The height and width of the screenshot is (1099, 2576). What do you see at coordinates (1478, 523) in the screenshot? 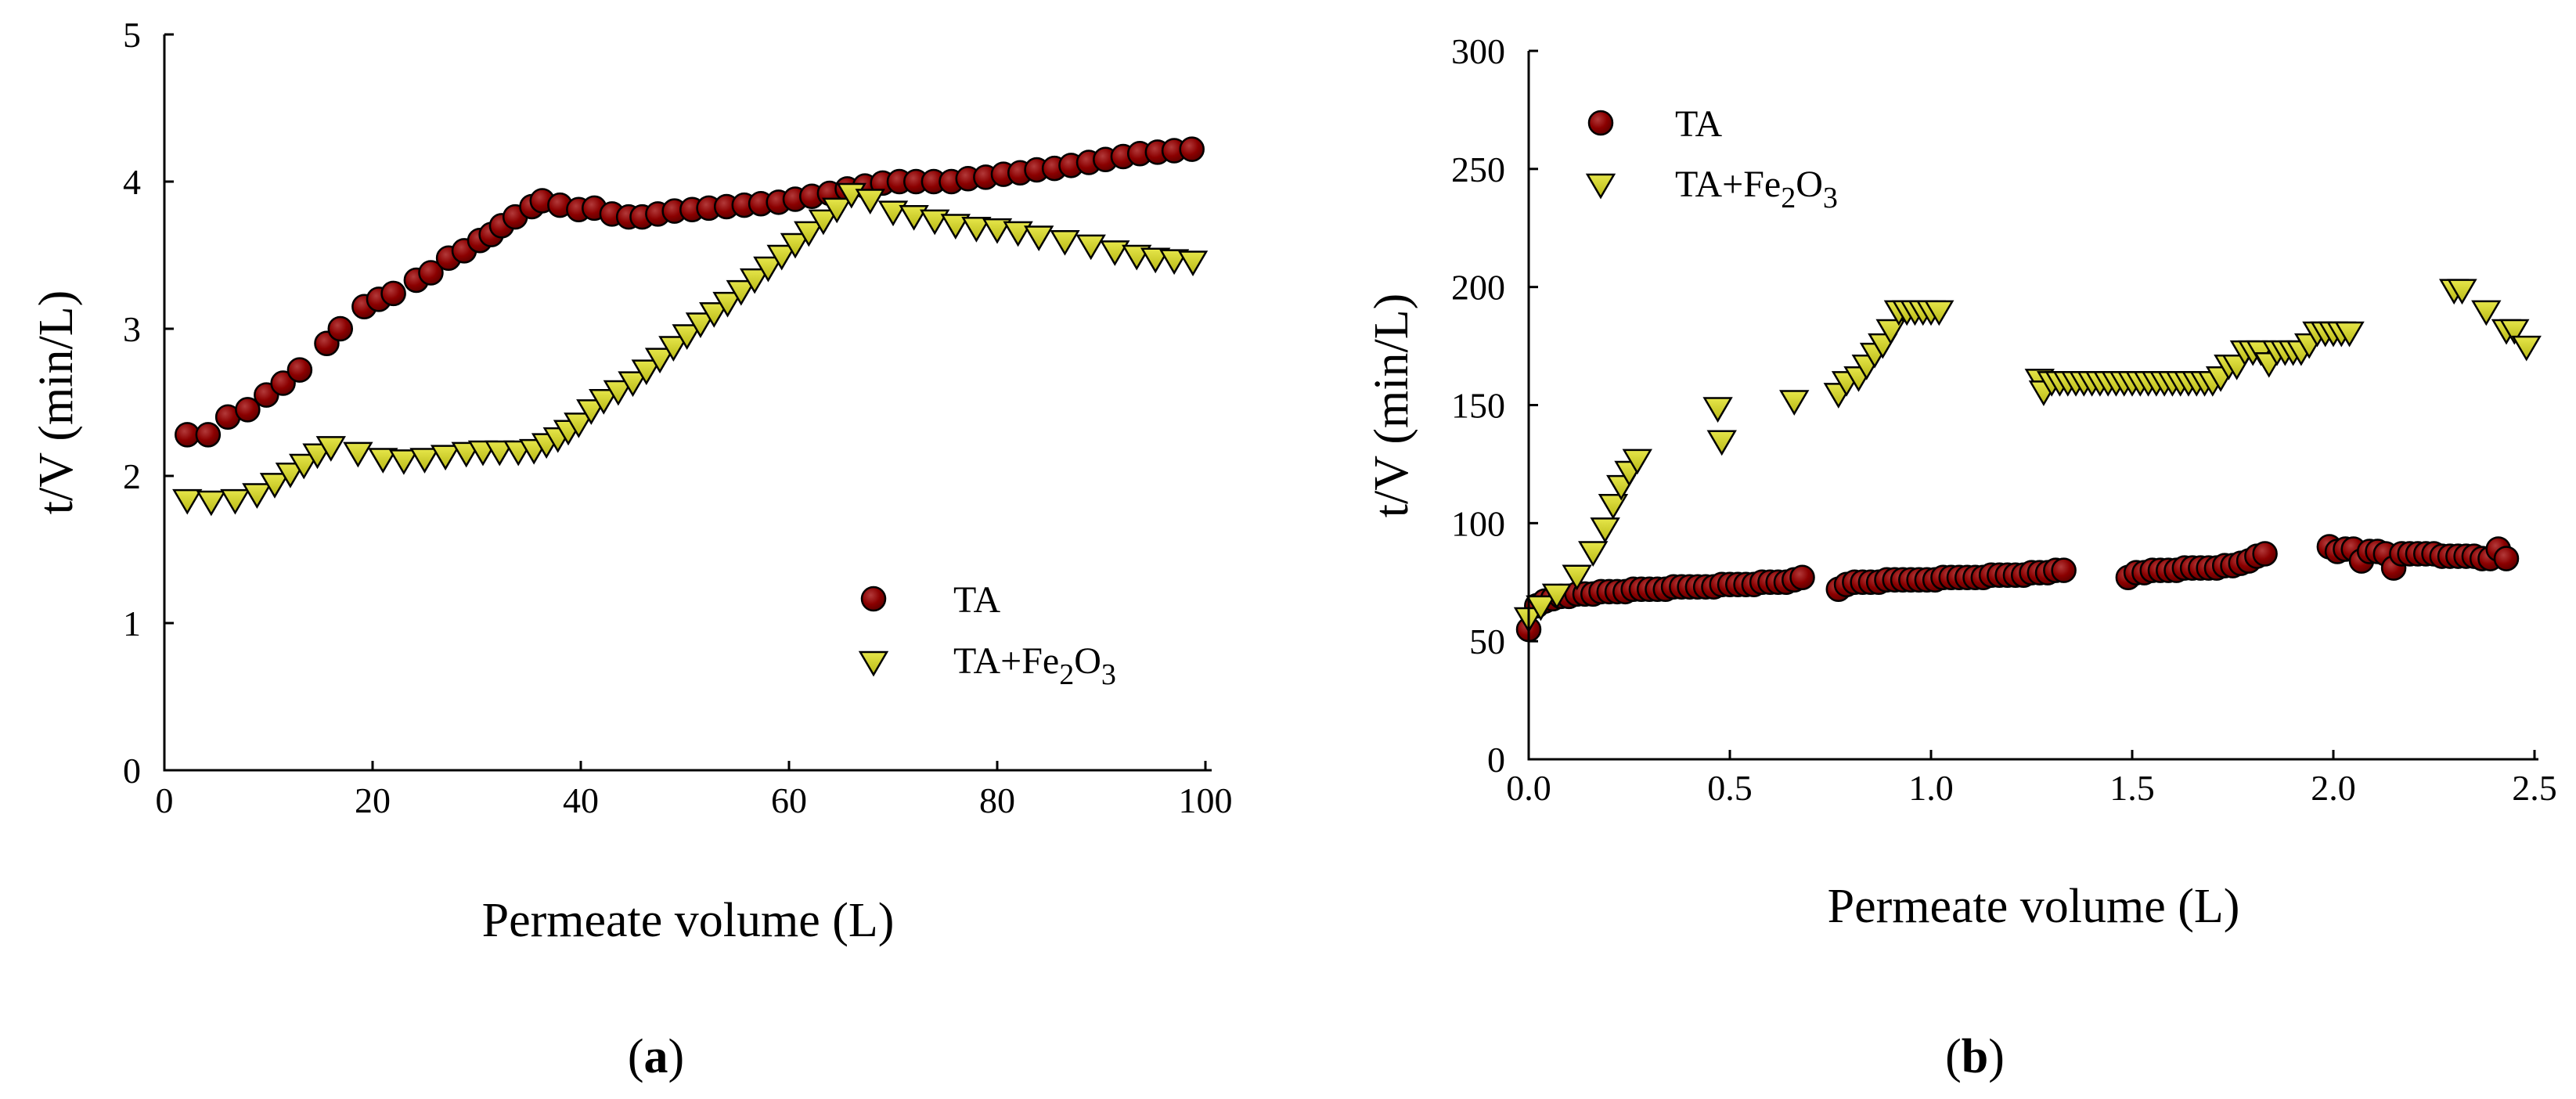
I see `panel-b-y-tick-label: 100` at bounding box center [1478, 523].